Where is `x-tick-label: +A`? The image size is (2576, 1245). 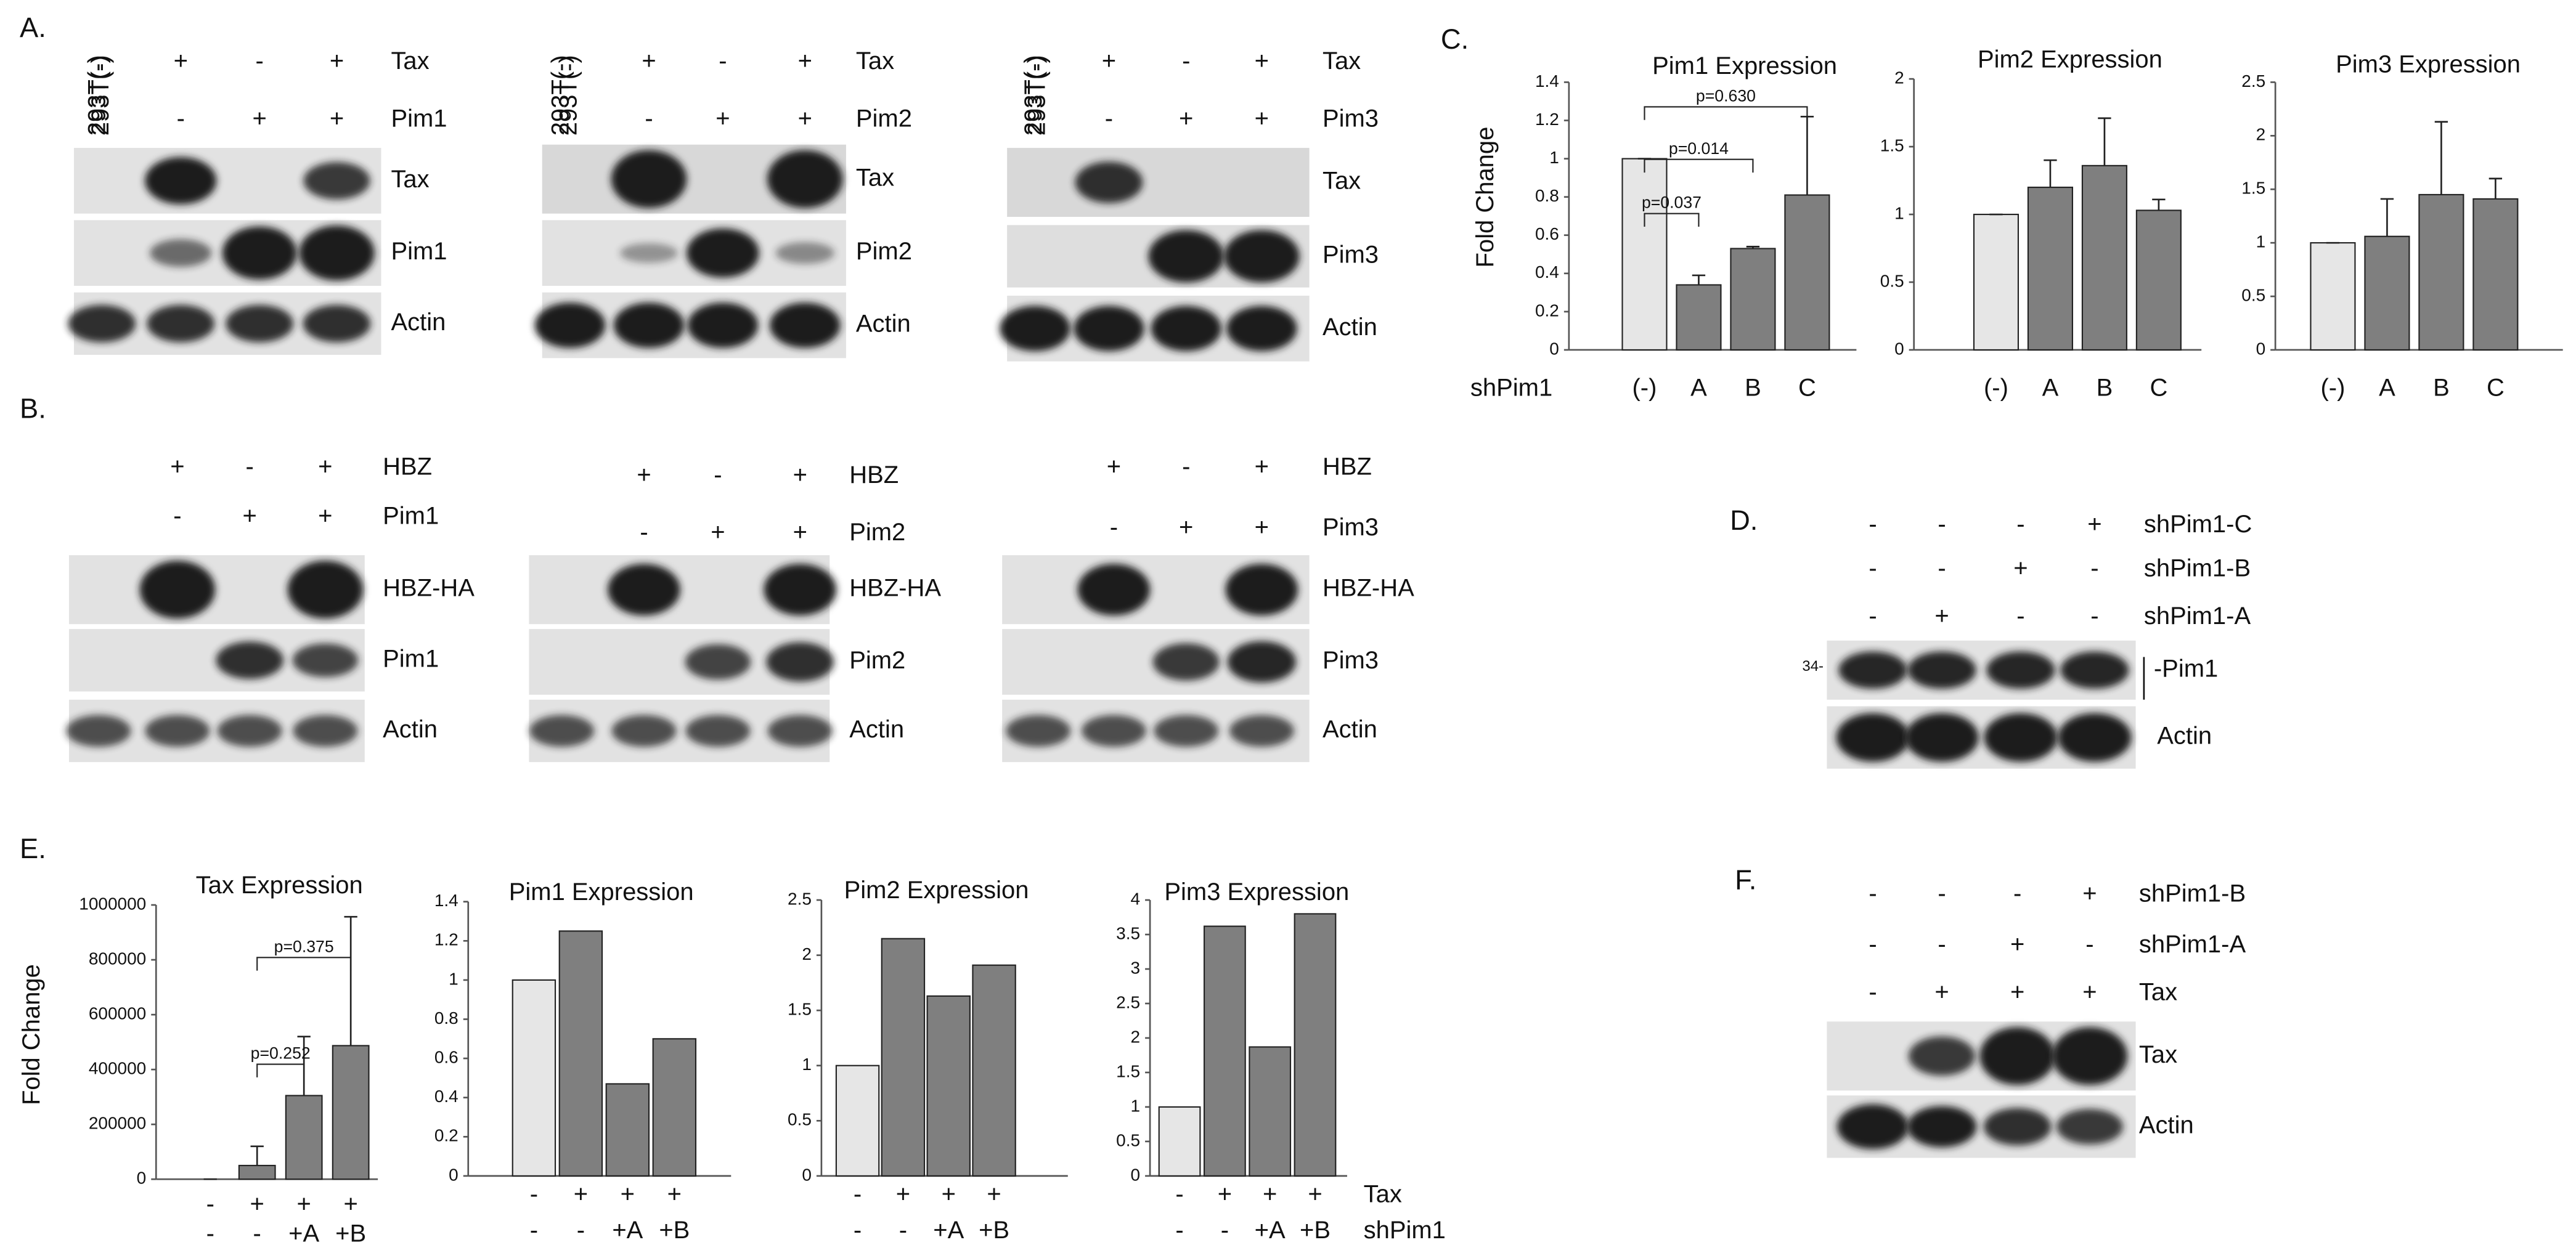 x-tick-label: +A is located at coordinates (303, 1233).